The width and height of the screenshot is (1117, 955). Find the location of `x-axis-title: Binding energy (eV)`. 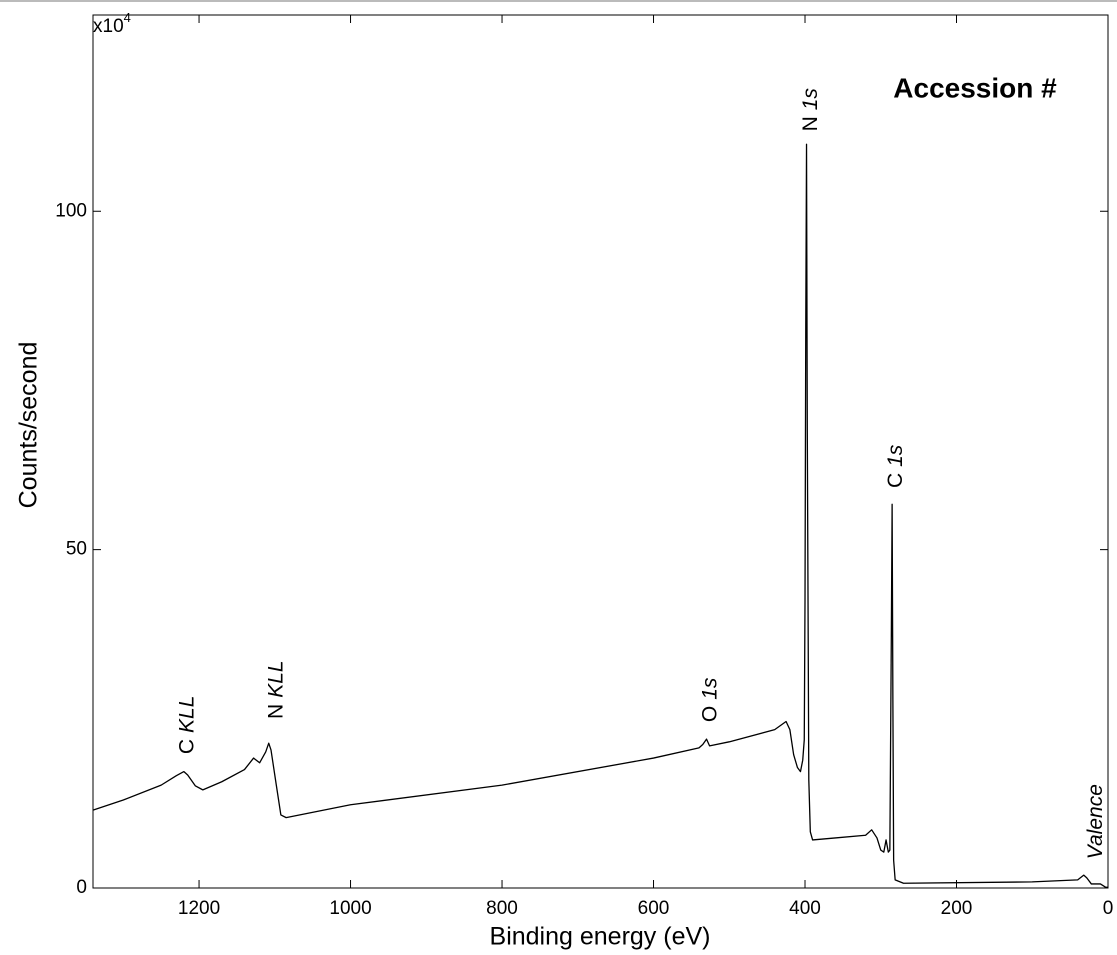

x-axis-title: Binding energy (eV) is located at coordinates (600, 937).